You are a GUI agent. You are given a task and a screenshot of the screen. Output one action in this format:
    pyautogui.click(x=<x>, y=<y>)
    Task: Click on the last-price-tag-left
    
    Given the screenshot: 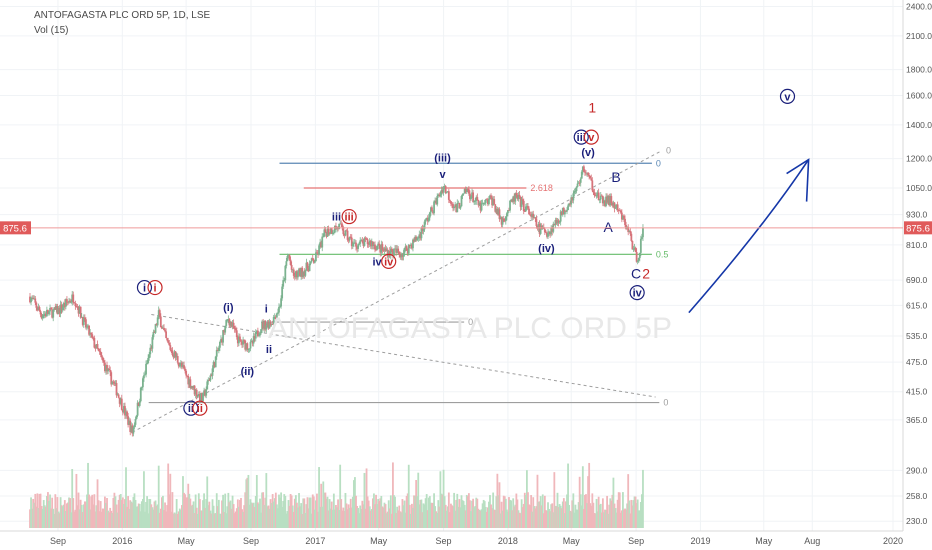 What is the action you would take?
    pyautogui.click(x=15, y=228)
    